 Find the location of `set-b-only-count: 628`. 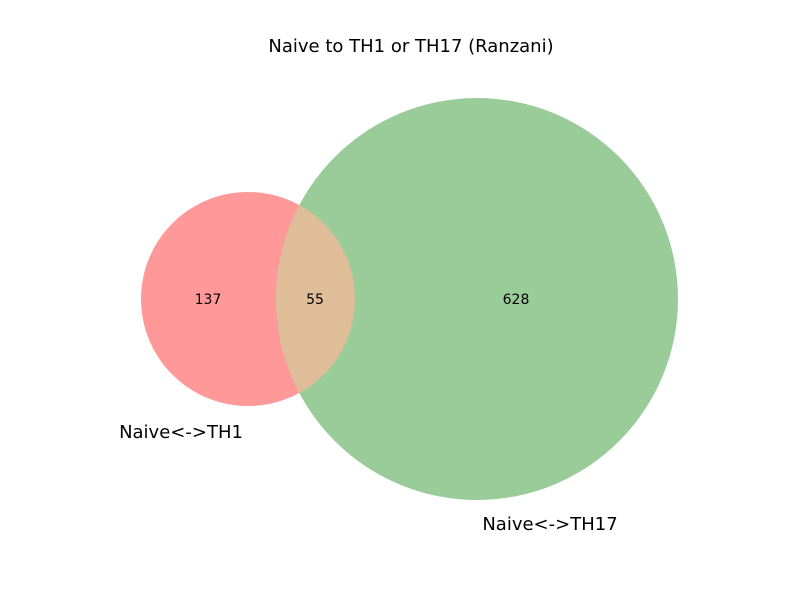

set-b-only-count: 628 is located at coordinates (516, 300).